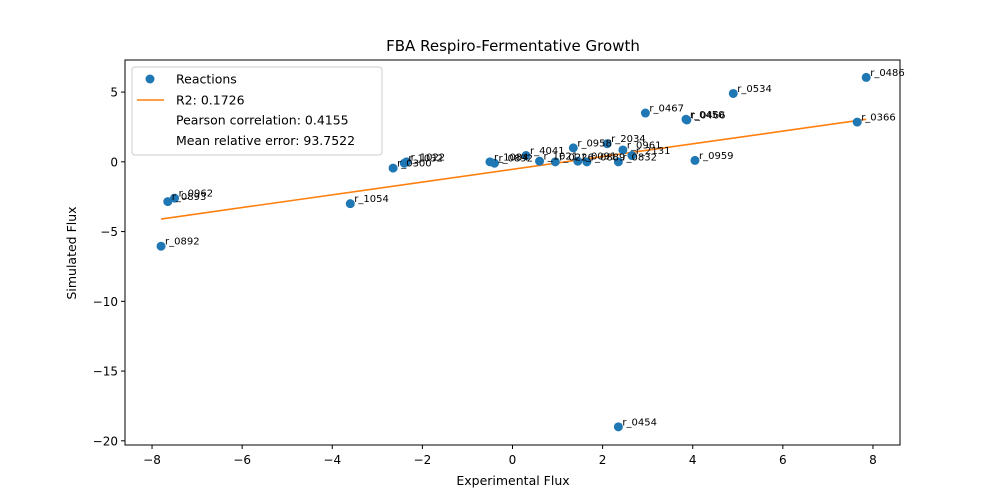 Image resolution: width=1000 pixels, height=500 pixels. I want to click on point-label: r_0226, so click(576, 157).